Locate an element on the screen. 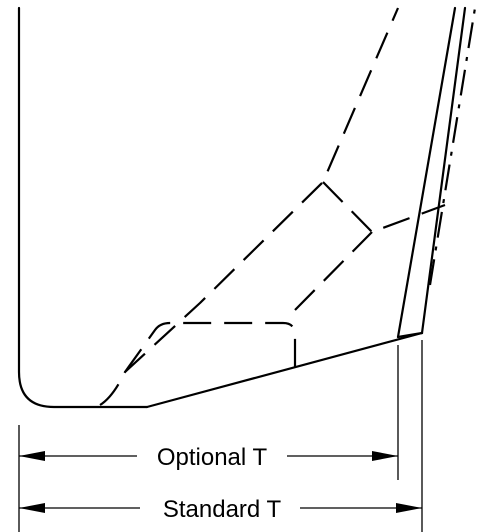 The height and width of the screenshot is (532, 485). right-member-inner-line is located at coordinates (426, 172).